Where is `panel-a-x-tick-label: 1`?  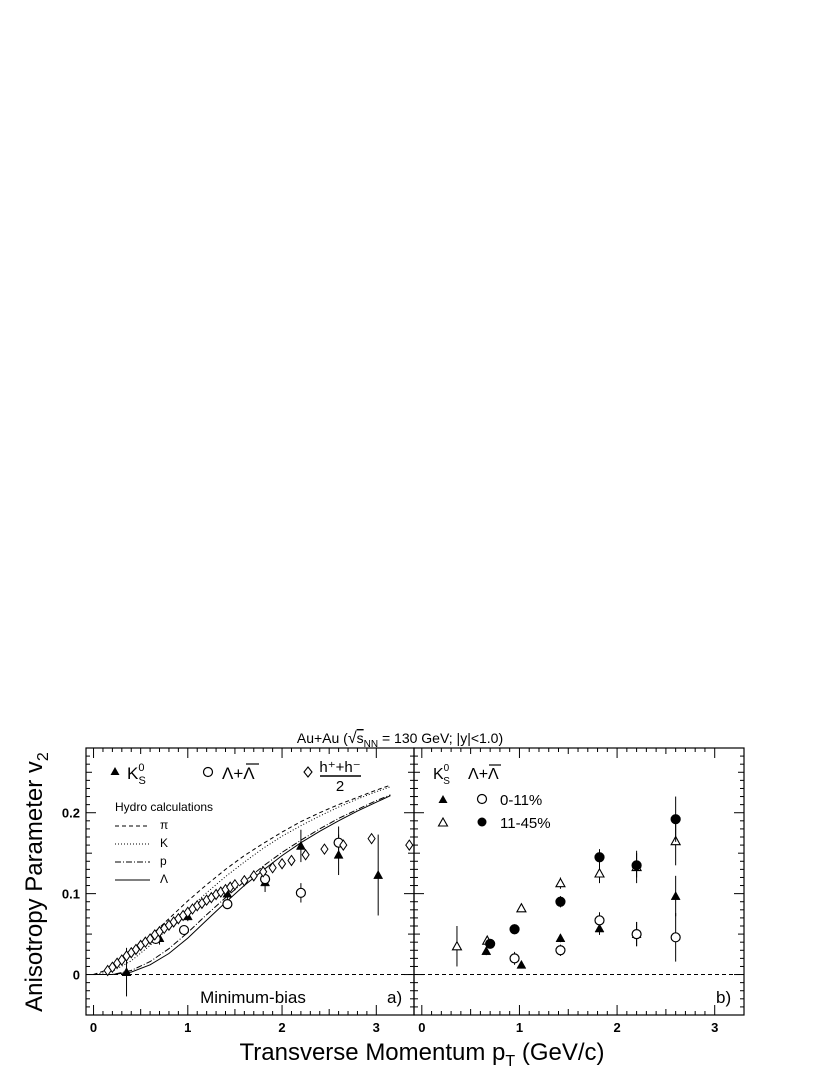
panel-a-x-tick-label: 1 is located at coordinates (187, 1027).